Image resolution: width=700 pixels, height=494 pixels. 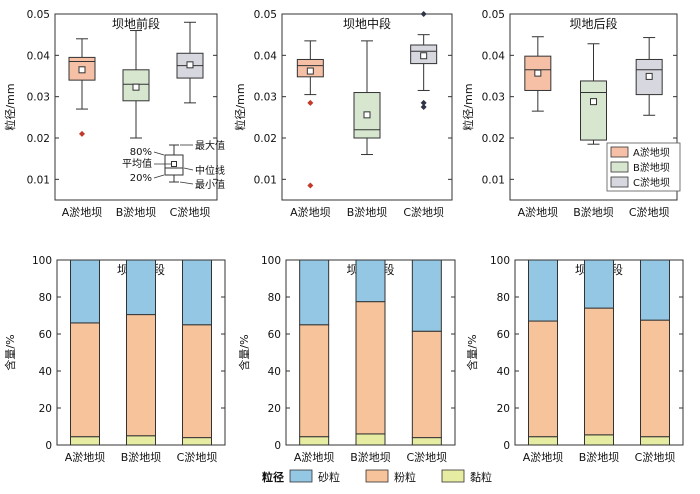 I want to click on stacked-bar-C淤地坝, so click(x=655, y=352).